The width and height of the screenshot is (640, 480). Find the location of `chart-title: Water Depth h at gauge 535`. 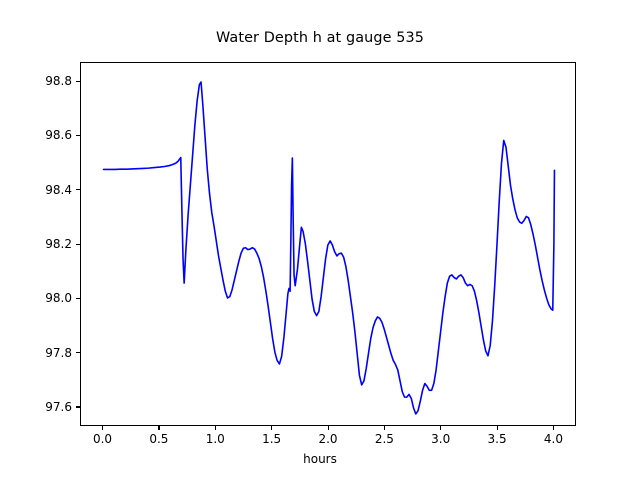

chart-title: Water Depth h at gauge 535 is located at coordinates (320, 38).